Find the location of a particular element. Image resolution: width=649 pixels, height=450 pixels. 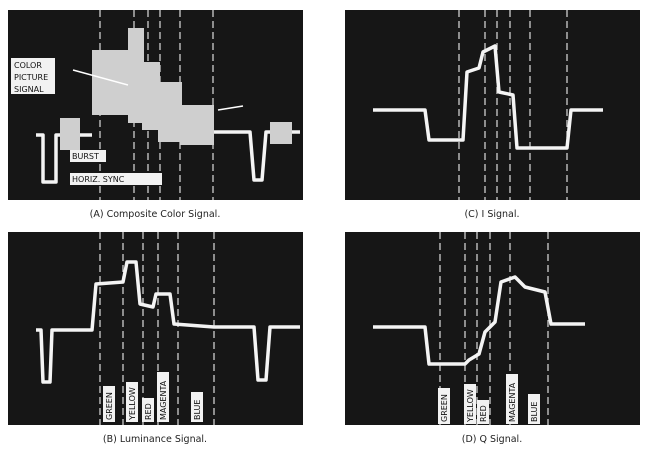

label: BURST is located at coordinates (85, 156).